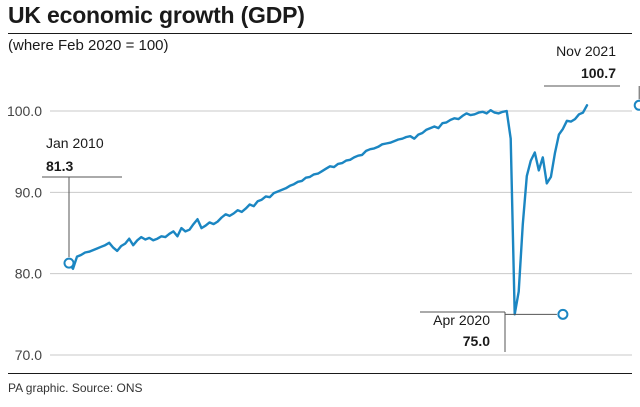 The height and width of the screenshot is (407, 640). I want to click on annotation-date-label: Jan 2010, so click(75, 143).